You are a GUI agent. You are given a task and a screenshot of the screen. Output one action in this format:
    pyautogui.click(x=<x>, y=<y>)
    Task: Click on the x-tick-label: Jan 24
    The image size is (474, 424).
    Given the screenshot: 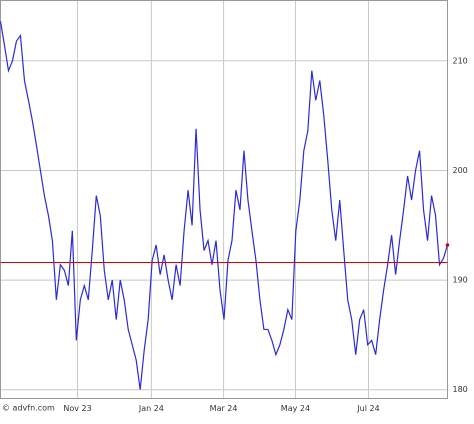 What is the action you would take?
    pyautogui.click(x=151, y=408)
    